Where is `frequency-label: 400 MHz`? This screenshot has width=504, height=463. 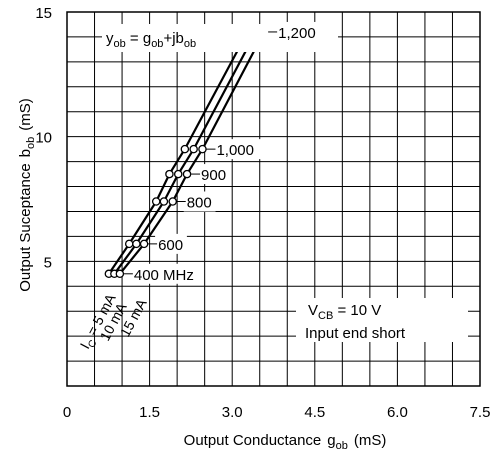 frequency-label: 400 MHz is located at coordinates (164, 275).